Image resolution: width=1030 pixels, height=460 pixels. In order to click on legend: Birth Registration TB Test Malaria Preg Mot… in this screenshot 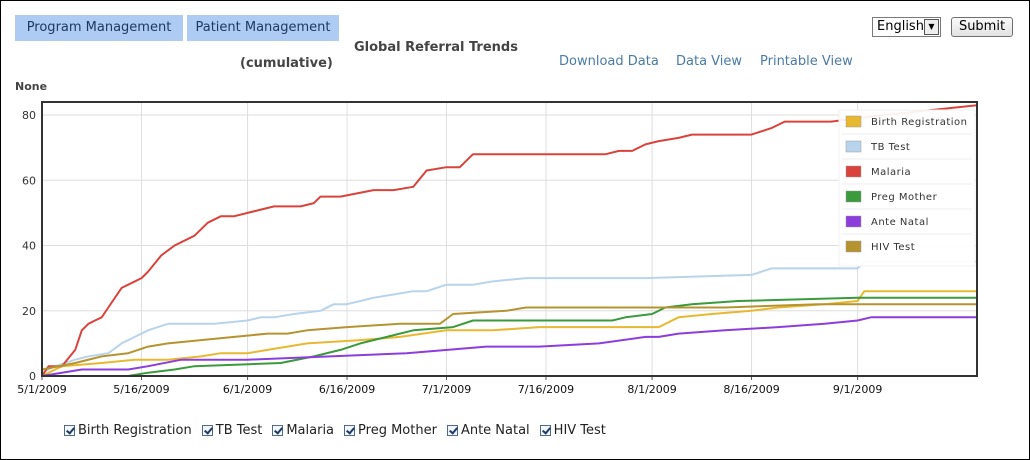, I will do `click(907, 188)`.